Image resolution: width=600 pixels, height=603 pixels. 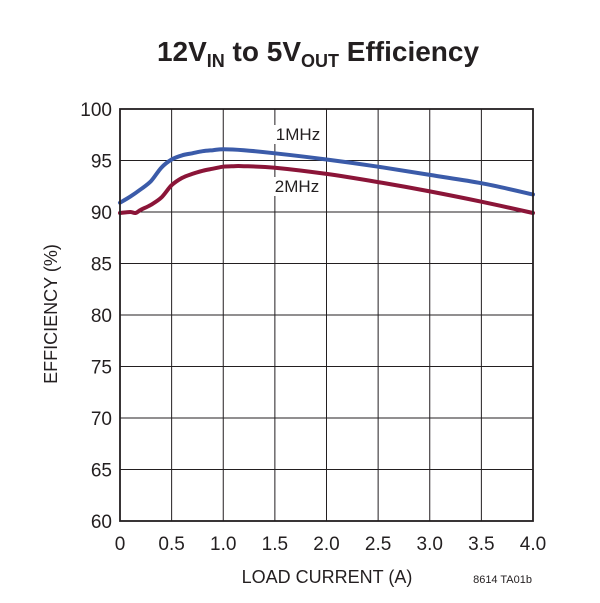 What do you see at coordinates (327, 577) in the screenshot?
I see `x-axis-label: LOAD CURRENT (A)` at bounding box center [327, 577].